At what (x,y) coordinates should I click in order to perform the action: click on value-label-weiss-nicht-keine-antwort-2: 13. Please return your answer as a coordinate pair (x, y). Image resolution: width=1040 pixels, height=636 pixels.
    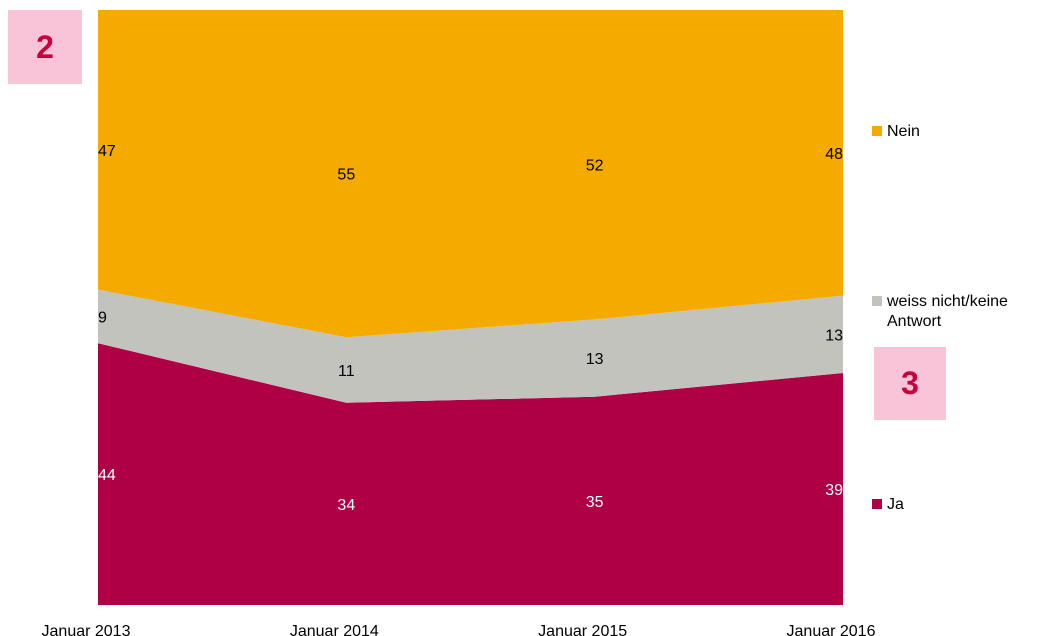
    Looking at the image, I should click on (595, 359).